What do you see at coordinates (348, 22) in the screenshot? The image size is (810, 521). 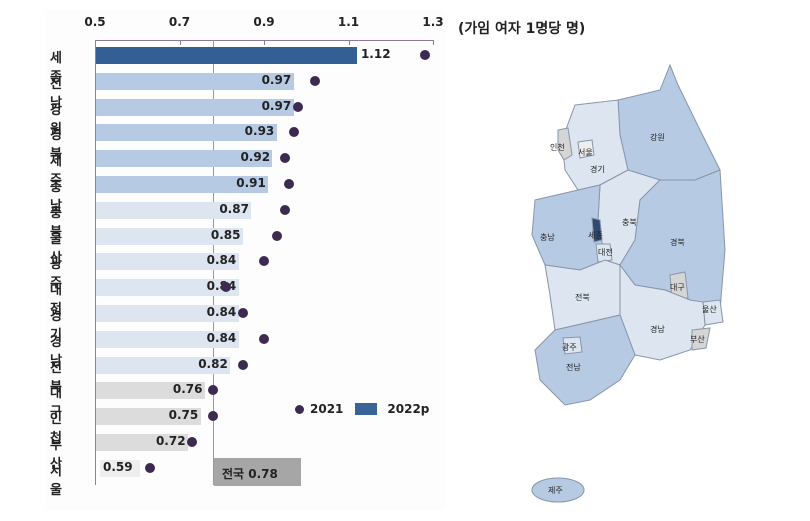 I see `x-tick-label: 1.1` at bounding box center [348, 22].